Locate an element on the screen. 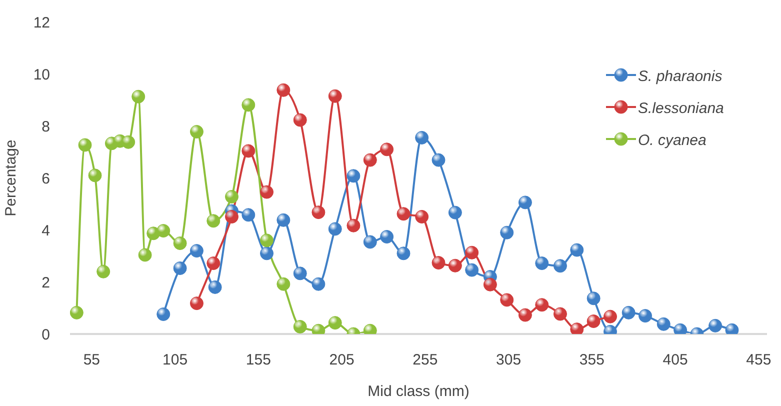  x-tick-label: 305 is located at coordinates (509, 360).